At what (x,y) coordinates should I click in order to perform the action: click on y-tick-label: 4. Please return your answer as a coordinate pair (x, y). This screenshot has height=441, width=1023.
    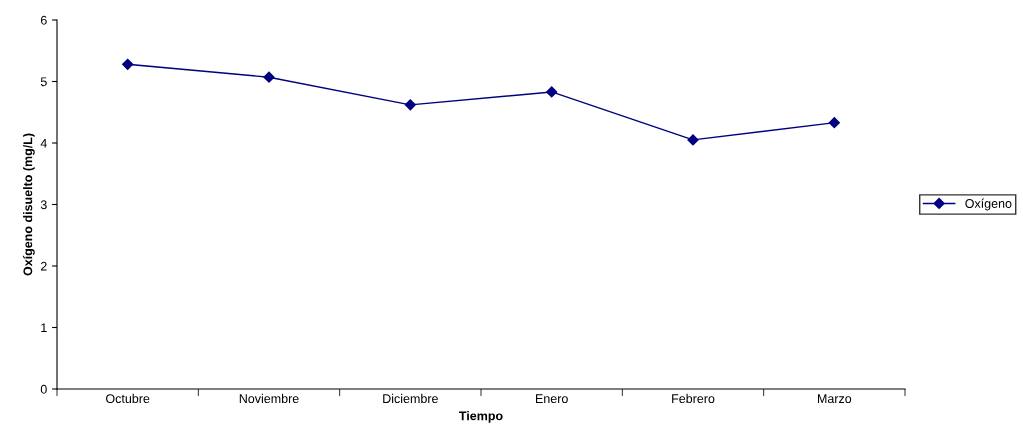
    Looking at the image, I should click on (43, 143).